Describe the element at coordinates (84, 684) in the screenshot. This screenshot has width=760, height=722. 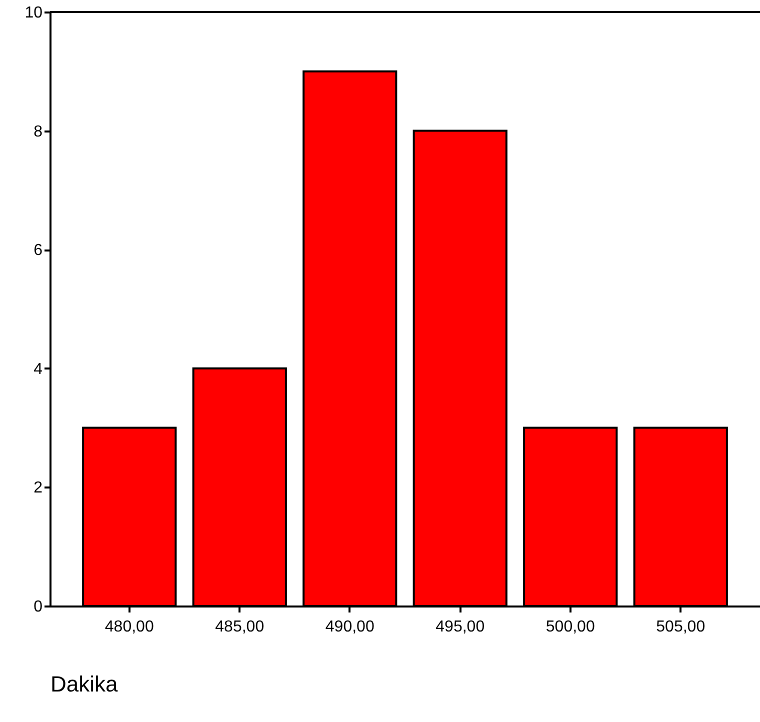
I see `x-axis-title: Dakika` at that location.